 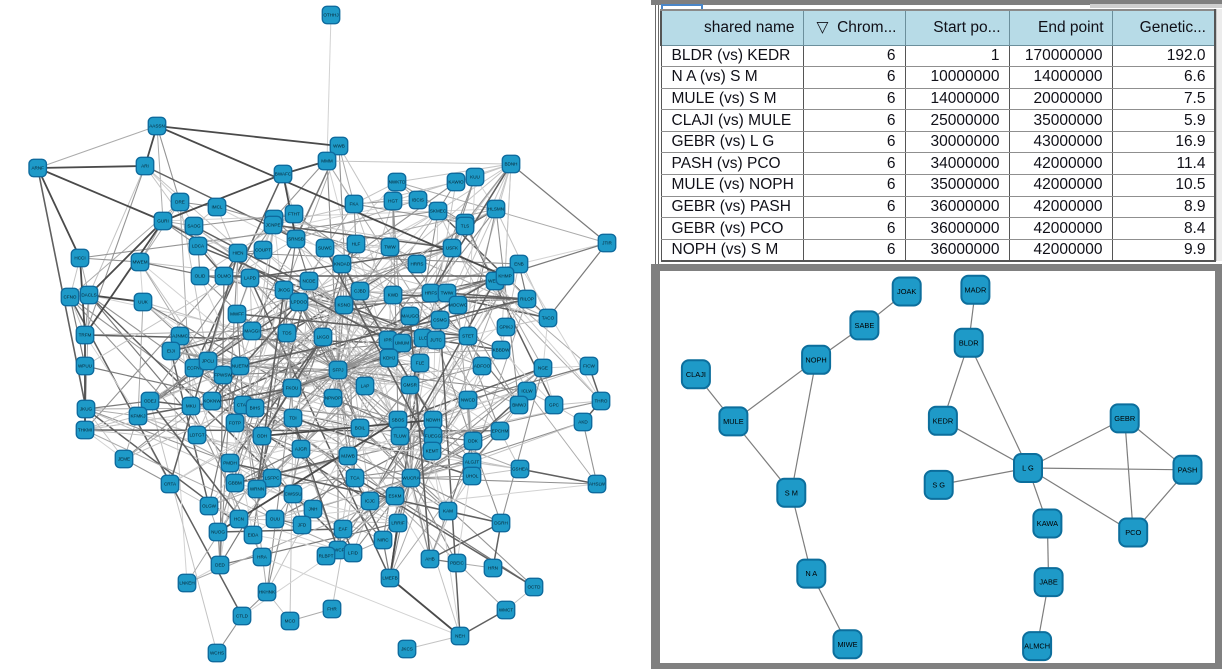 What do you see at coordinates (209, 506) in the screenshot?
I see `svg-text: OLGW` at bounding box center [209, 506].